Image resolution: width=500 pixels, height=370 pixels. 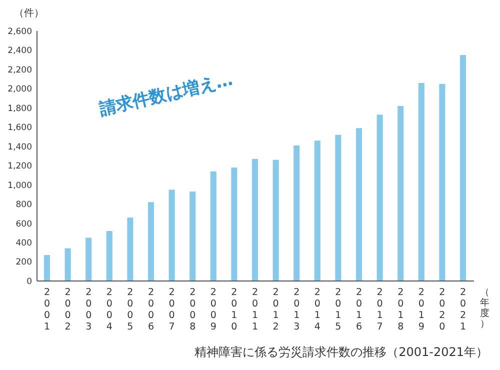 What do you see at coordinates (20, 167) in the screenshot?
I see `y-tick-label: 1,200` at bounding box center [20, 167].